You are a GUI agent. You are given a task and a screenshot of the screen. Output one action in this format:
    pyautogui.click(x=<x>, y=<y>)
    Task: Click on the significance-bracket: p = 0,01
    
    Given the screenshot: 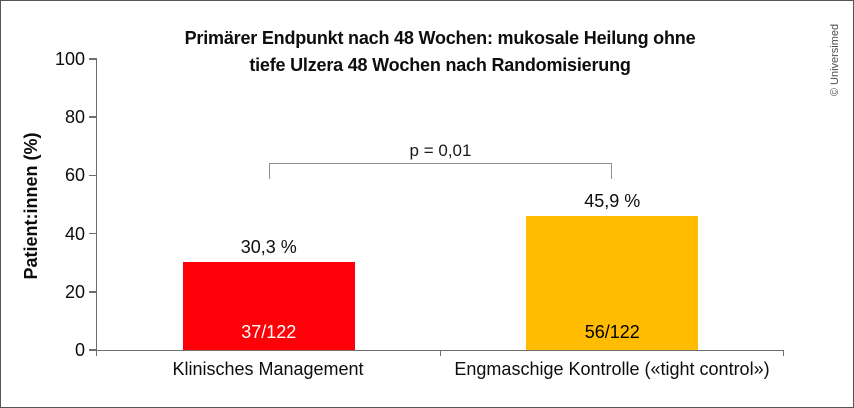 What is the action you would take?
    pyautogui.click(x=440, y=160)
    